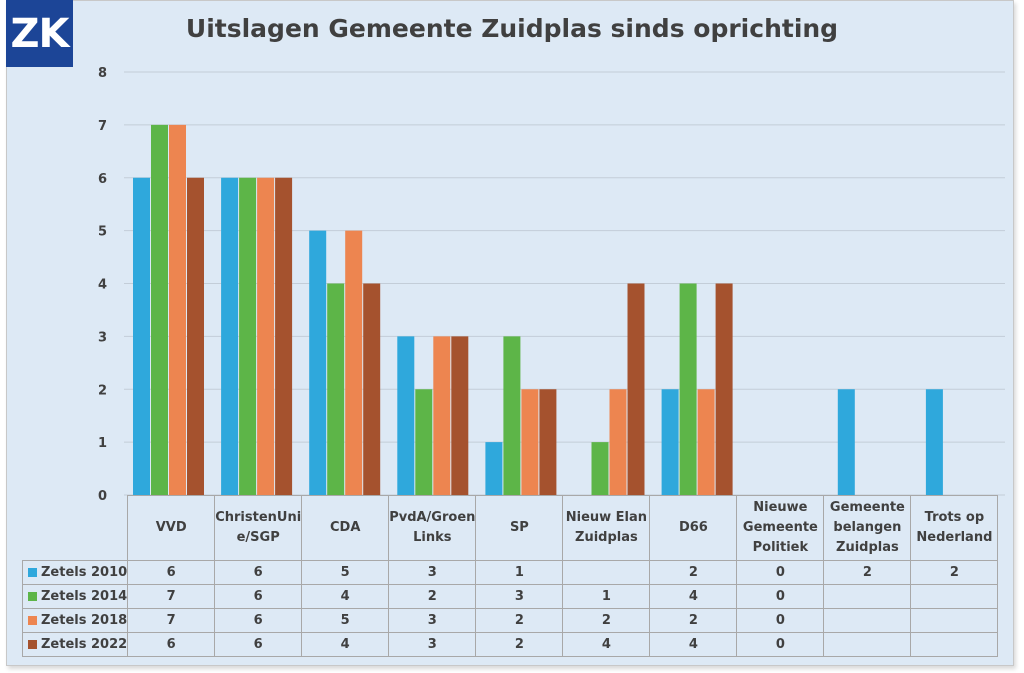 The width and height of the screenshot is (1024, 673). Describe the element at coordinates (171, 528) in the screenshot. I see `category-label: VVD` at that location.